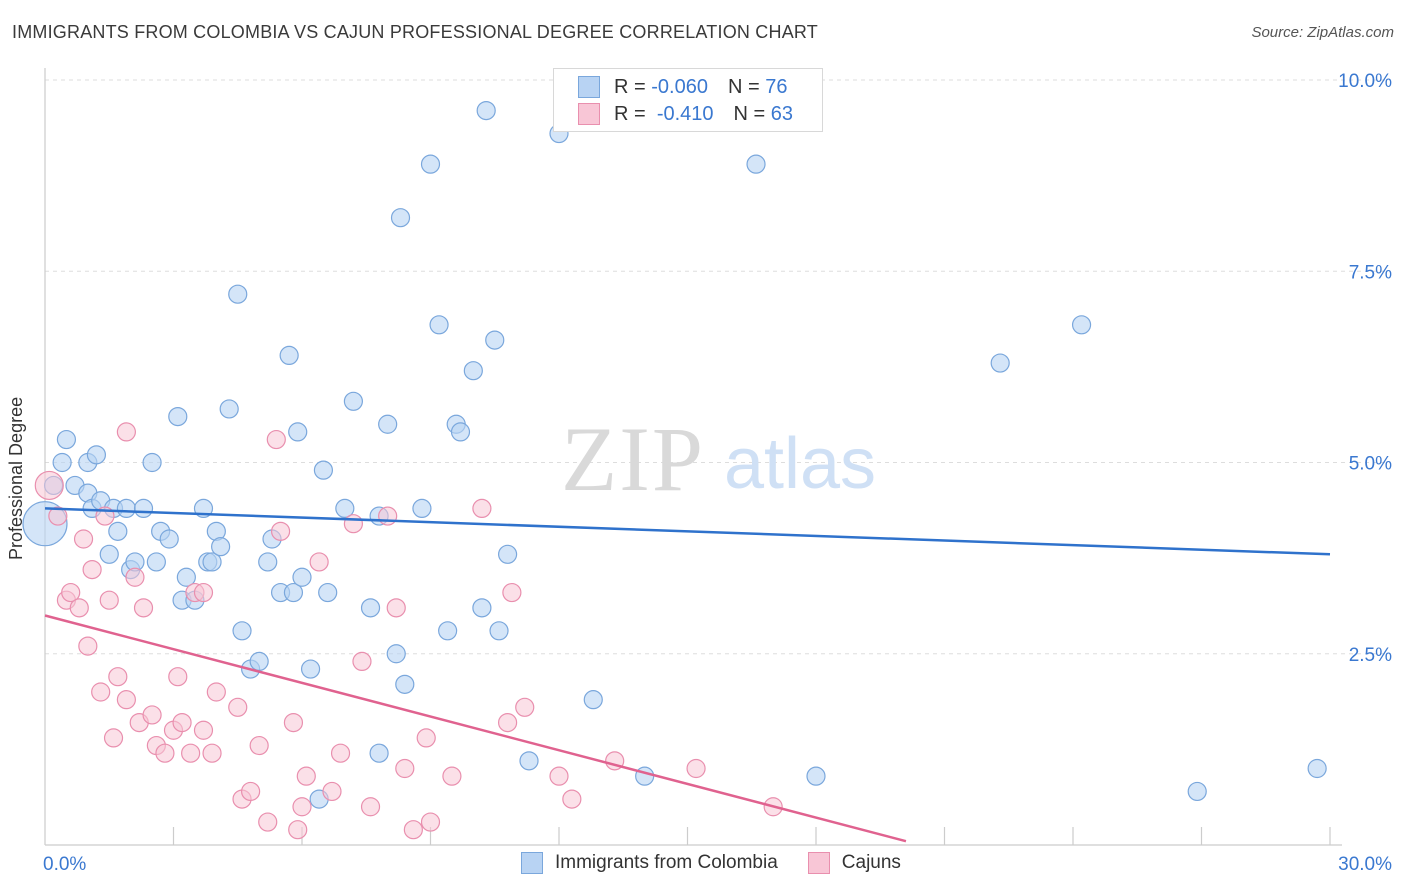  I want to click on source-note: Source: ZipAtlas.com, so click(1322, 32).